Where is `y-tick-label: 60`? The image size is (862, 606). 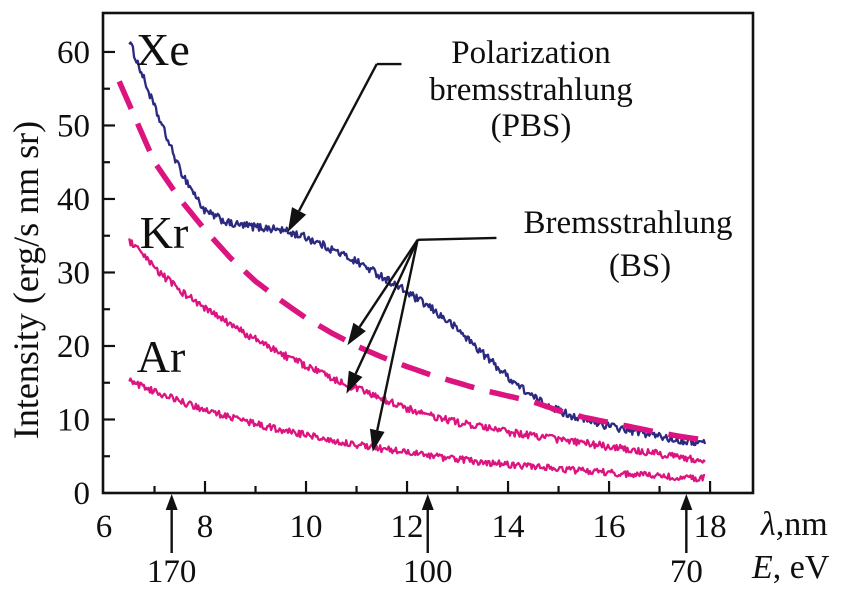 y-tick-label: 60 is located at coordinates (73, 53).